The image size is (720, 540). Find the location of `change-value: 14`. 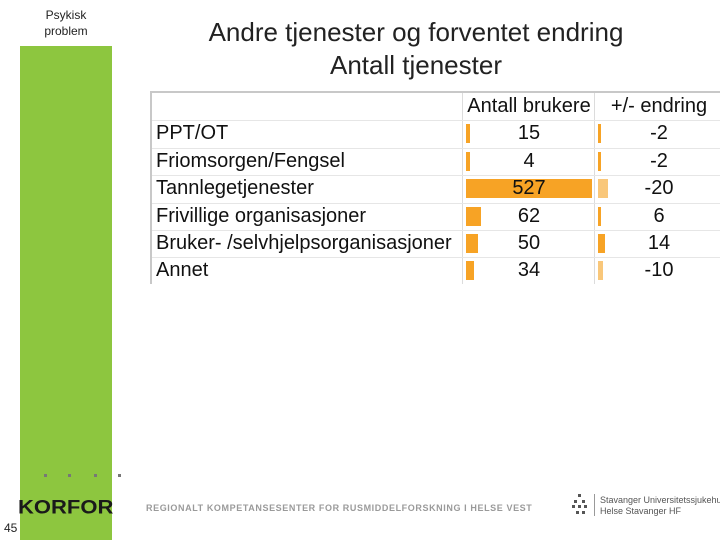

change-value: 14 is located at coordinates (659, 243).